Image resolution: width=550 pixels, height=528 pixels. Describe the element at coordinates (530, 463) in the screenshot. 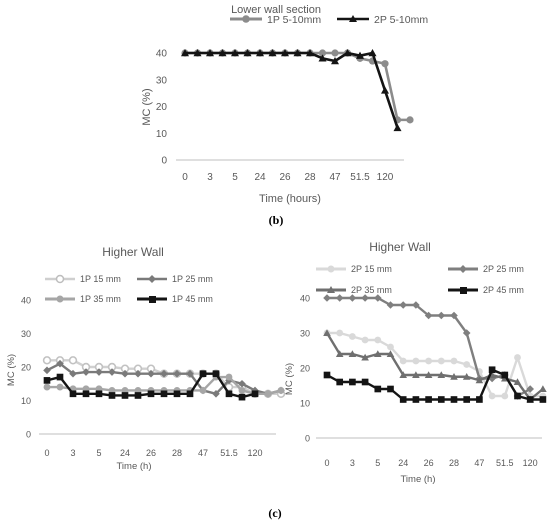

I see `xtick-label: 120` at that location.